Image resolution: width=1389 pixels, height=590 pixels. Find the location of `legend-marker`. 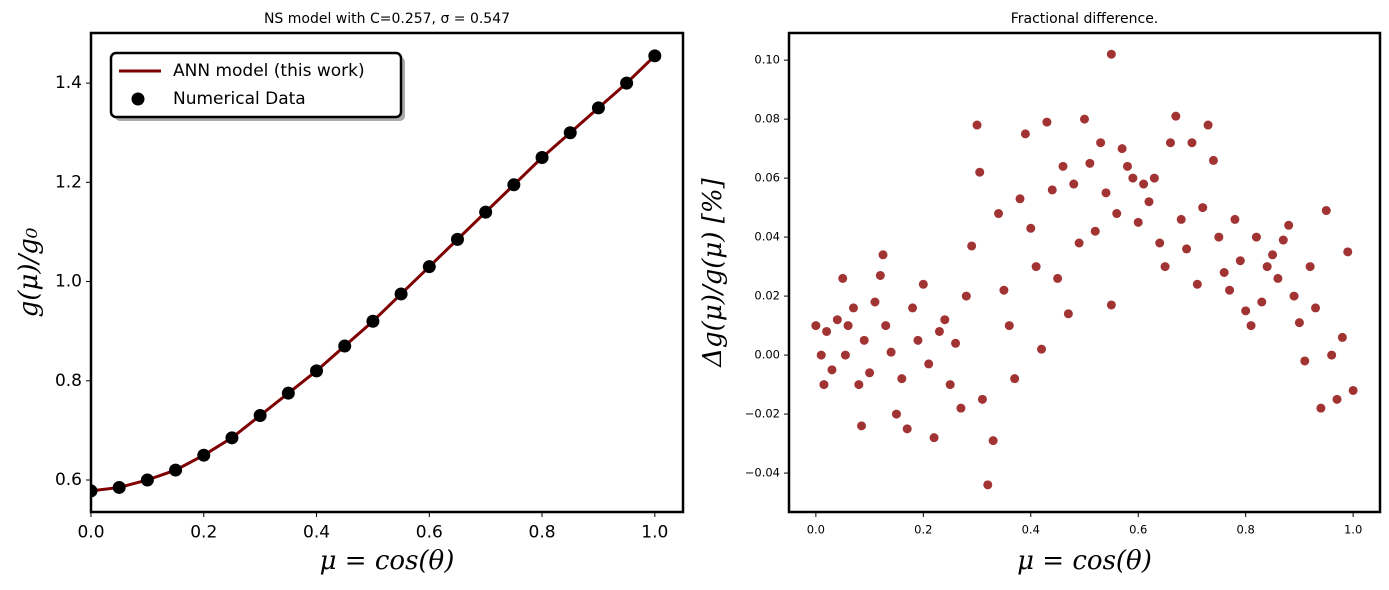

legend-marker is located at coordinates (138, 99).